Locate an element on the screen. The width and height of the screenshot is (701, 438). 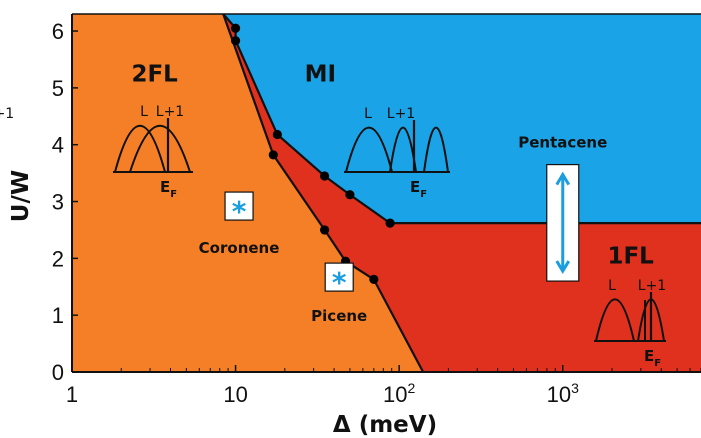
y-tick-label: 5 is located at coordinates (58, 88).